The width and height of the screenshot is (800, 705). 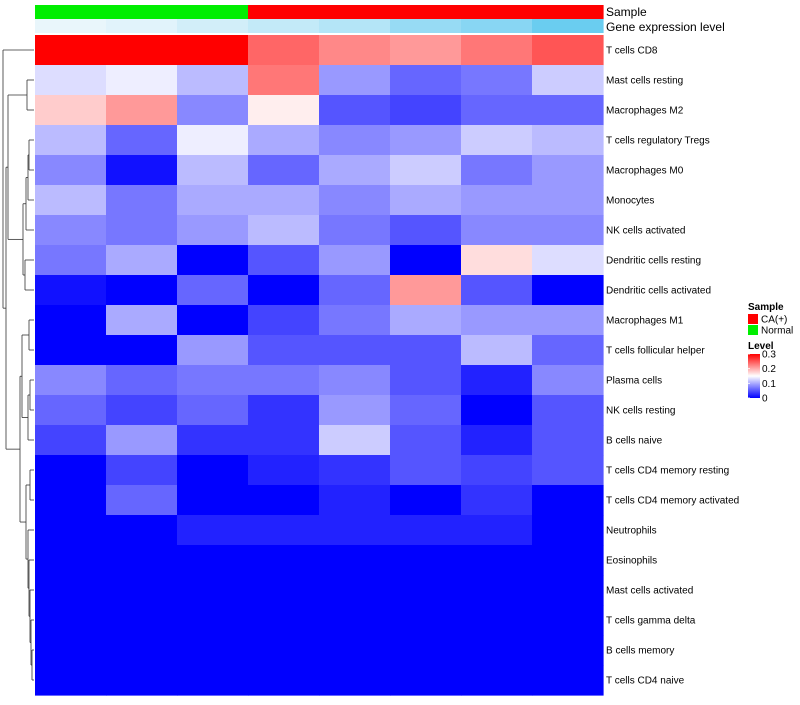 I want to click on row-label: Macrophages M2, so click(x=645, y=111).